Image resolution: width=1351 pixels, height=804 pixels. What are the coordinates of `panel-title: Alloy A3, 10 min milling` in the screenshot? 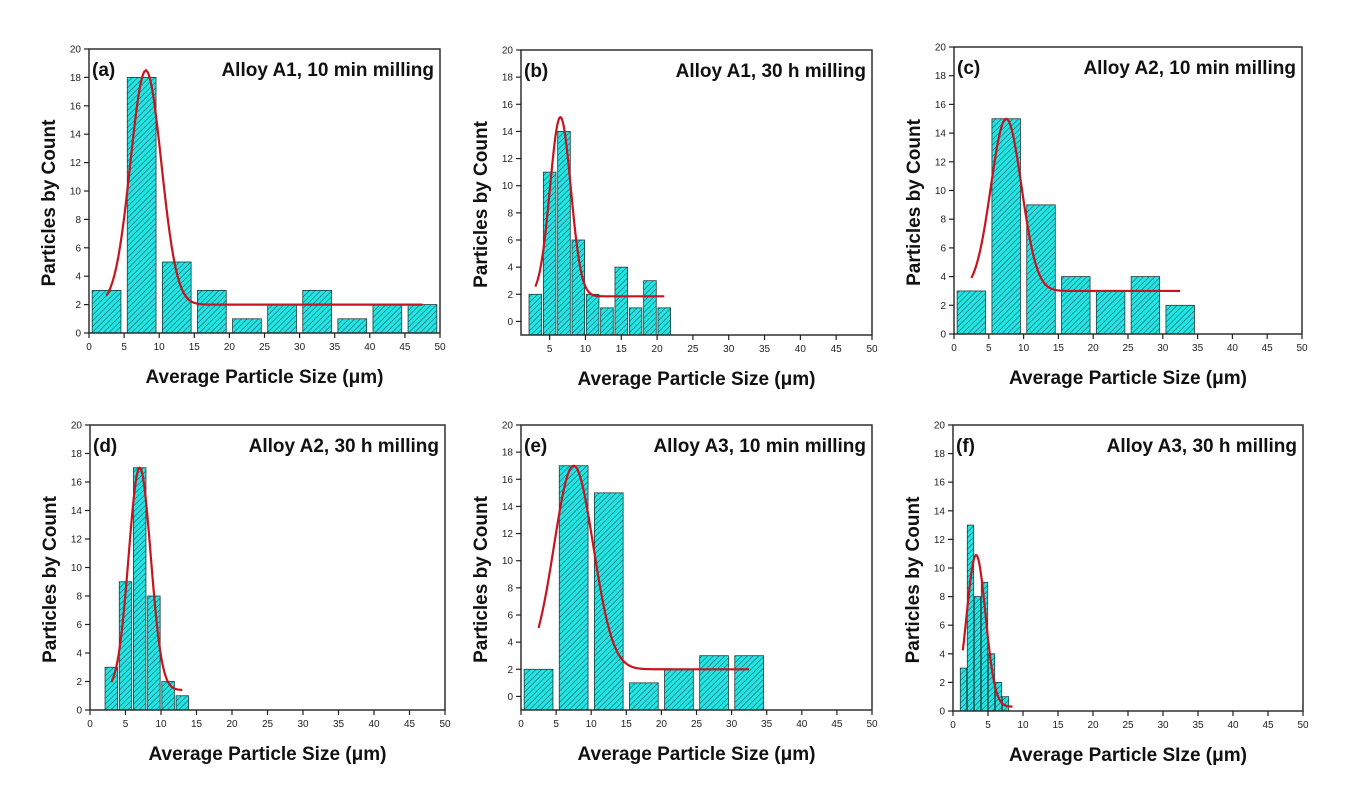 It's located at (759, 446).